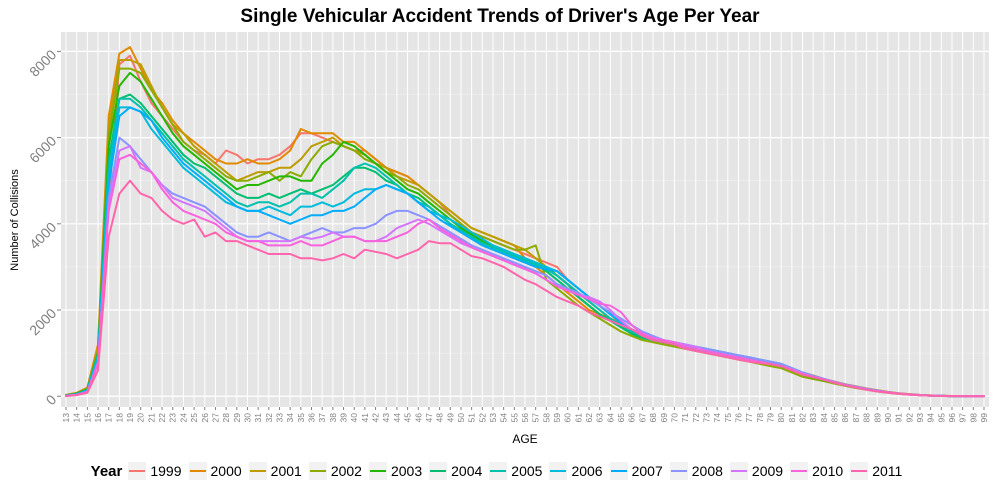 This screenshot has width=1000, height=500. Describe the element at coordinates (173, 418) in the screenshot. I see `x-tick-label: 23` at that location.